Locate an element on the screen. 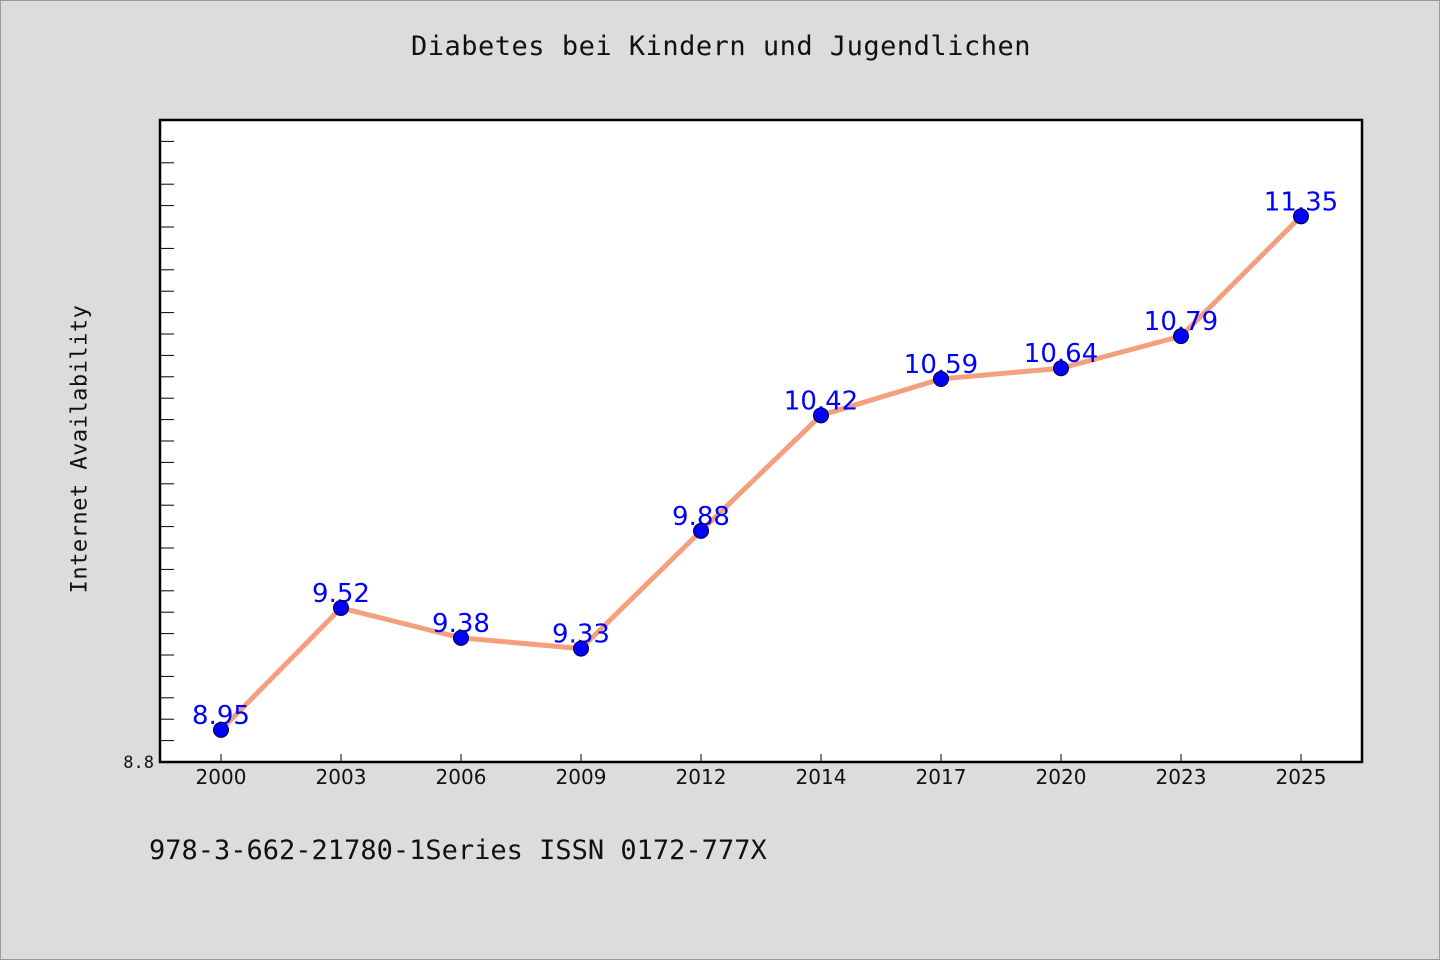 The width and height of the screenshot is (1440, 960). y-tick-label: 8.8 is located at coordinates (138, 763).